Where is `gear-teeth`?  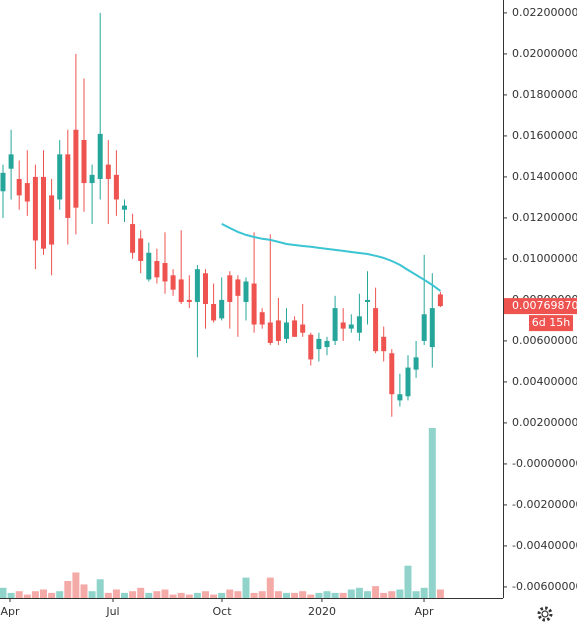
gear-teeth is located at coordinates (545, 614).